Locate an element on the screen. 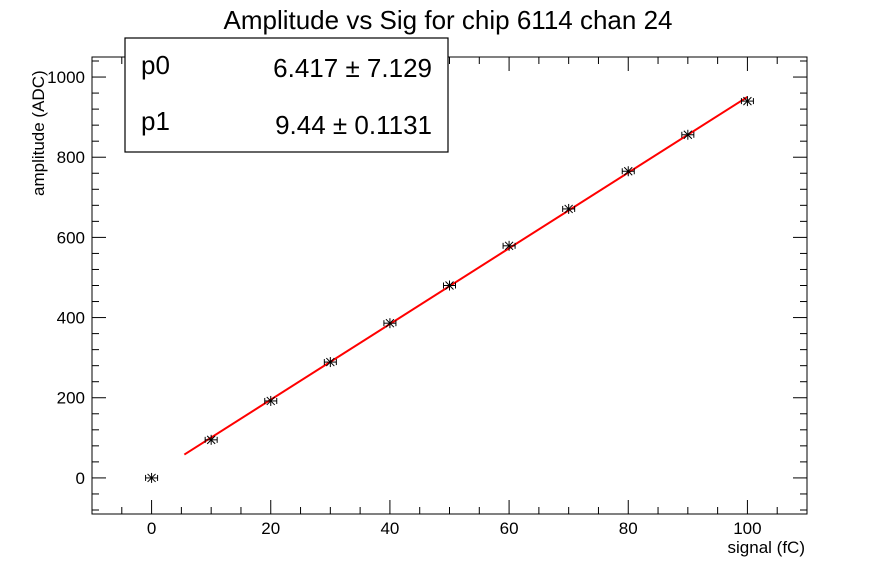  y-tick-label: 600 is located at coordinates (71, 237).